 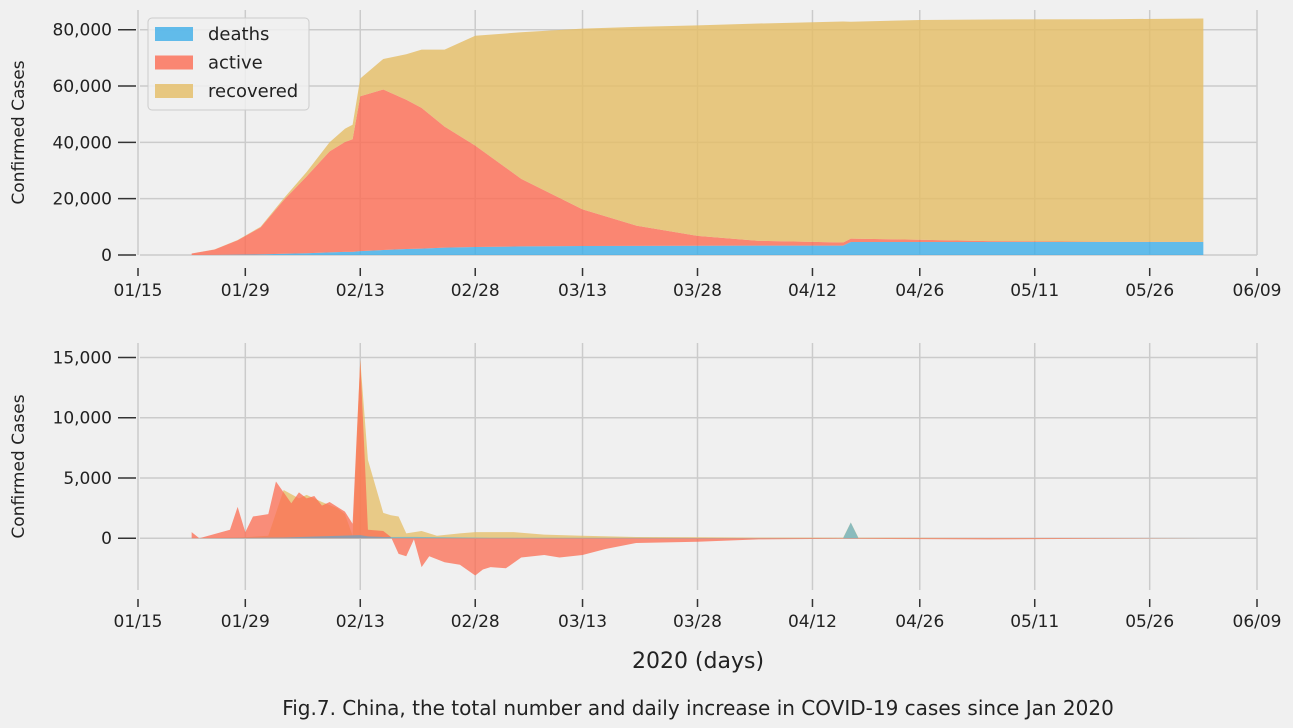 What do you see at coordinates (87, 479) in the screenshot?
I see `y-tick-label: 5,000` at bounding box center [87, 479].